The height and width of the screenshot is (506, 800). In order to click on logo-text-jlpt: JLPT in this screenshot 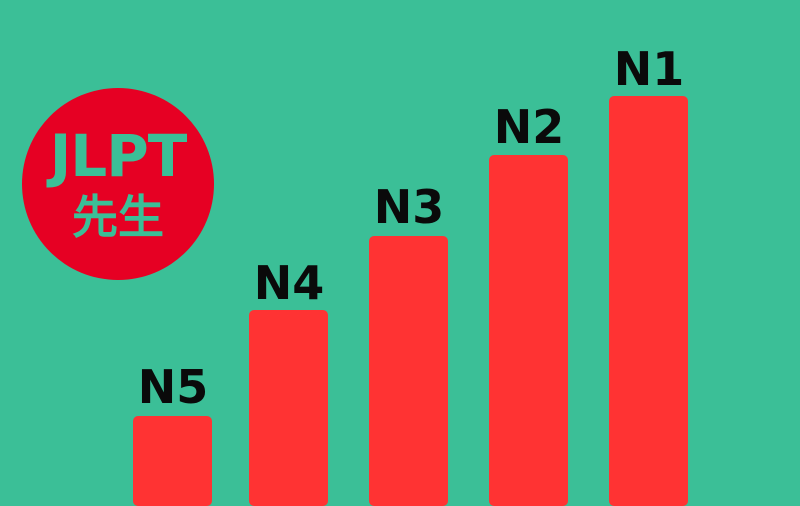, I will do `click(118, 156)`.